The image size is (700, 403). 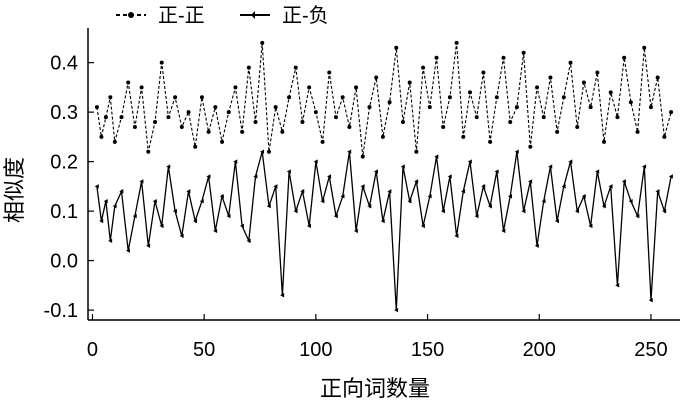 I want to click on y-tick-label: 0.2, so click(x=64, y=163).